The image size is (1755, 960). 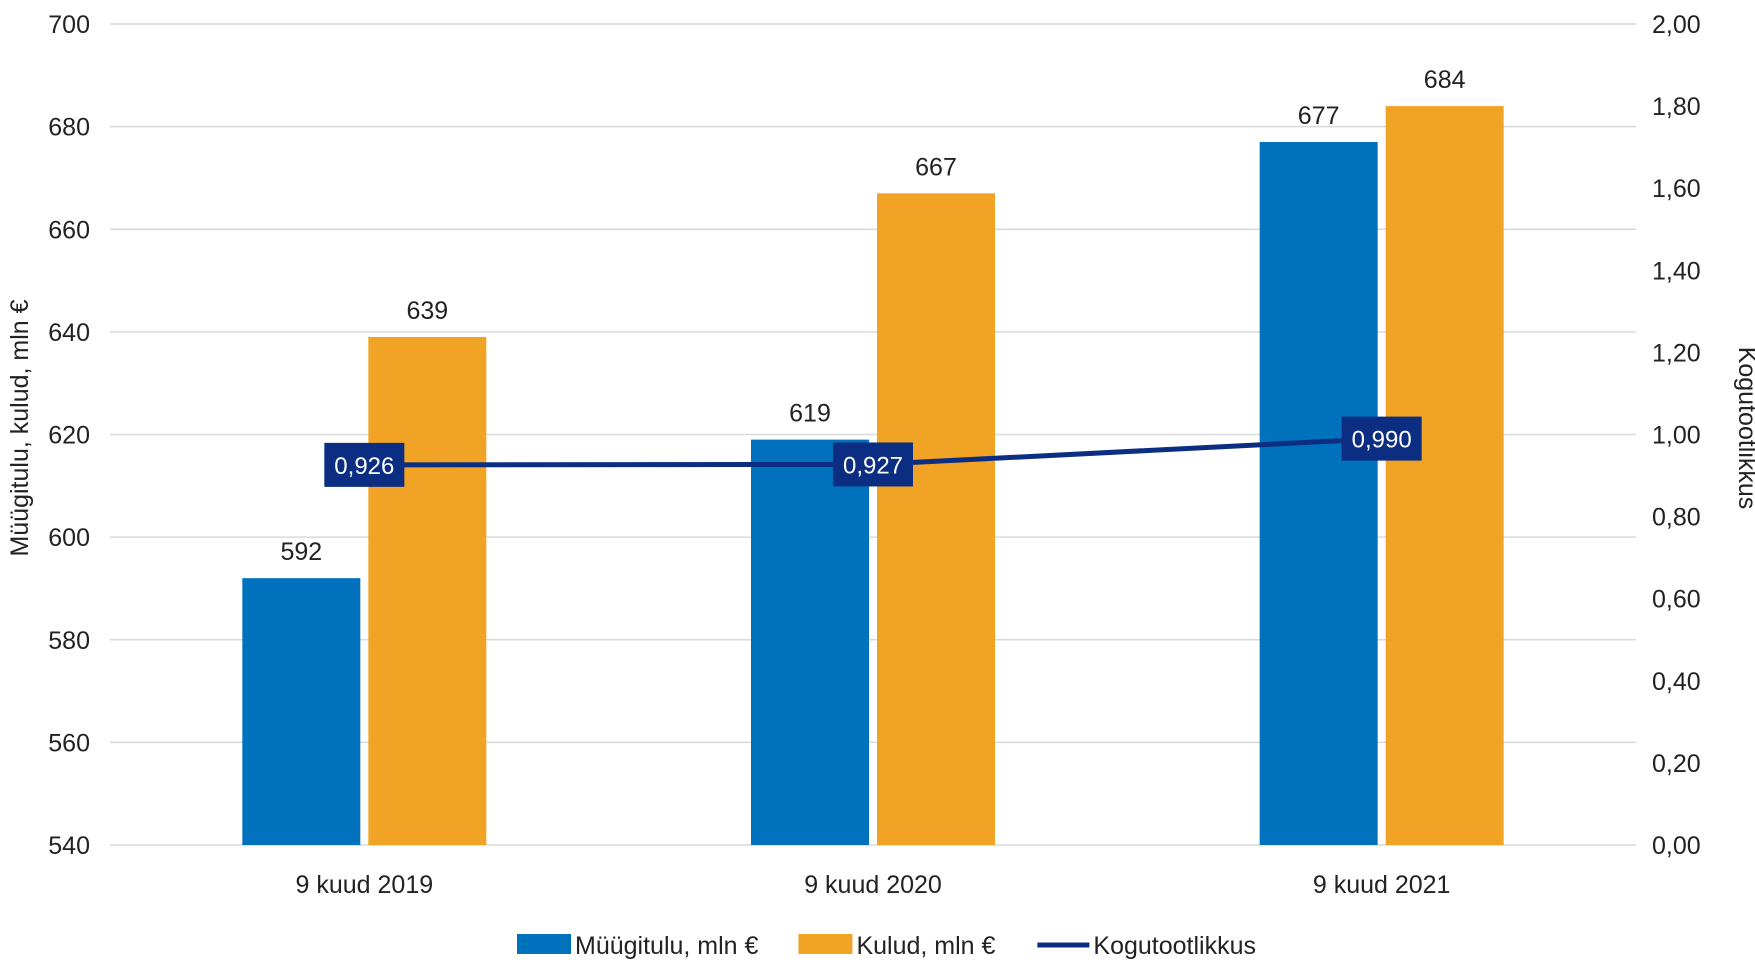 I want to click on y-right-tick-label: 0,60, so click(x=1676, y=600).